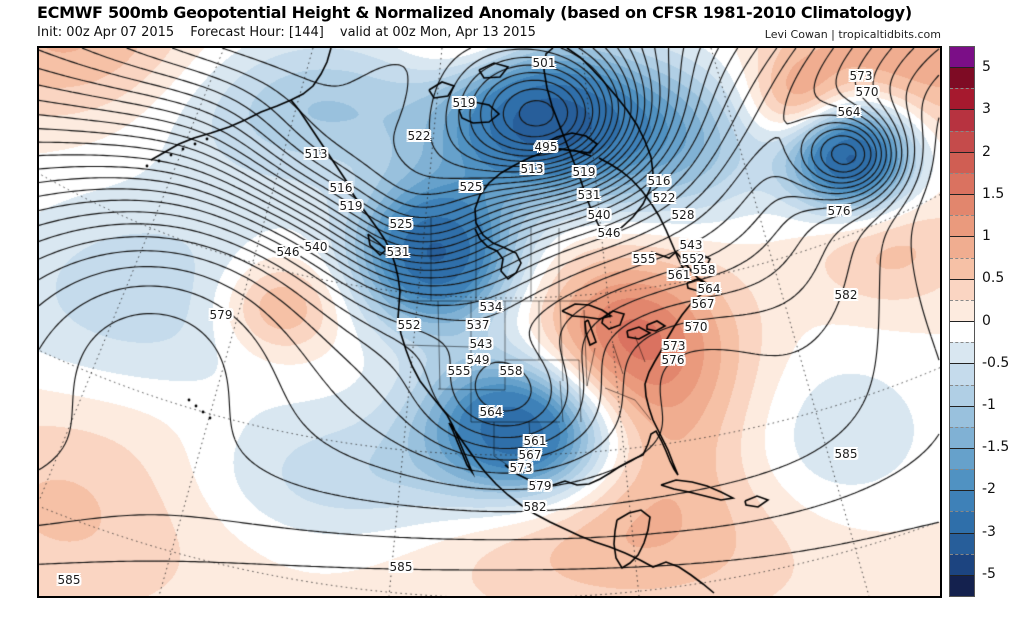 This screenshot has width=1024, height=622. Describe the element at coordinates (106, 32) in the screenshot. I see `init-time: Init: 00z Apr 07 2015` at that location.